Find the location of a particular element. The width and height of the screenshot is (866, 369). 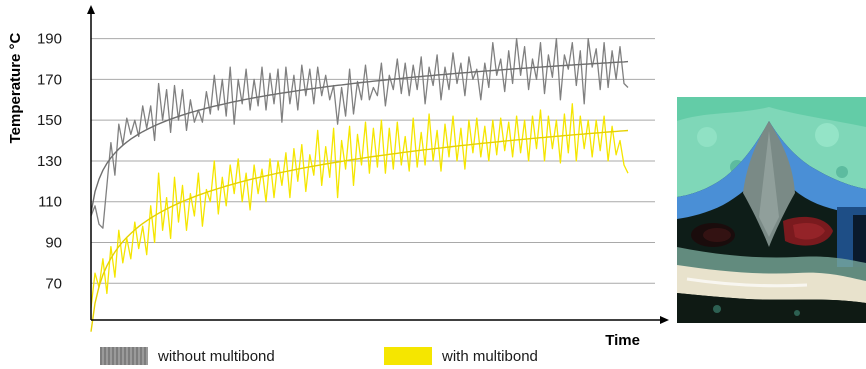

legend-item-with: with multibond is located at coordinates (461, 356).